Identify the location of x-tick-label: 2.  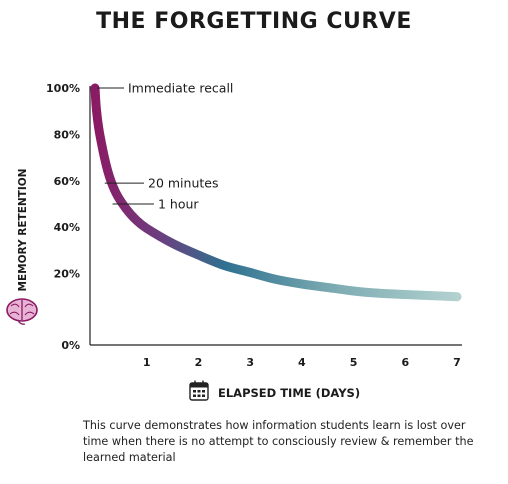
(199, 362).